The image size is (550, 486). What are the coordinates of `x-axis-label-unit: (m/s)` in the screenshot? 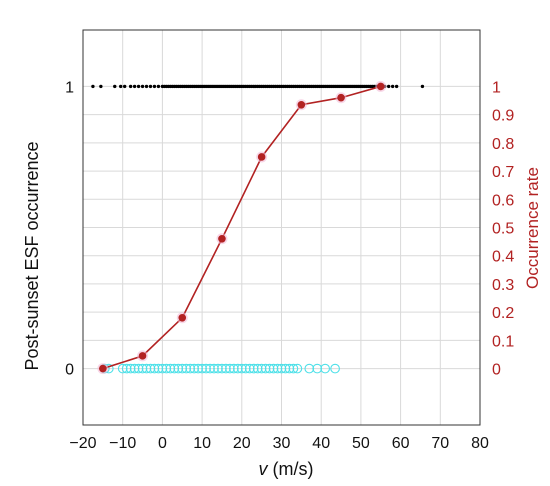 It's located at (291, 469).